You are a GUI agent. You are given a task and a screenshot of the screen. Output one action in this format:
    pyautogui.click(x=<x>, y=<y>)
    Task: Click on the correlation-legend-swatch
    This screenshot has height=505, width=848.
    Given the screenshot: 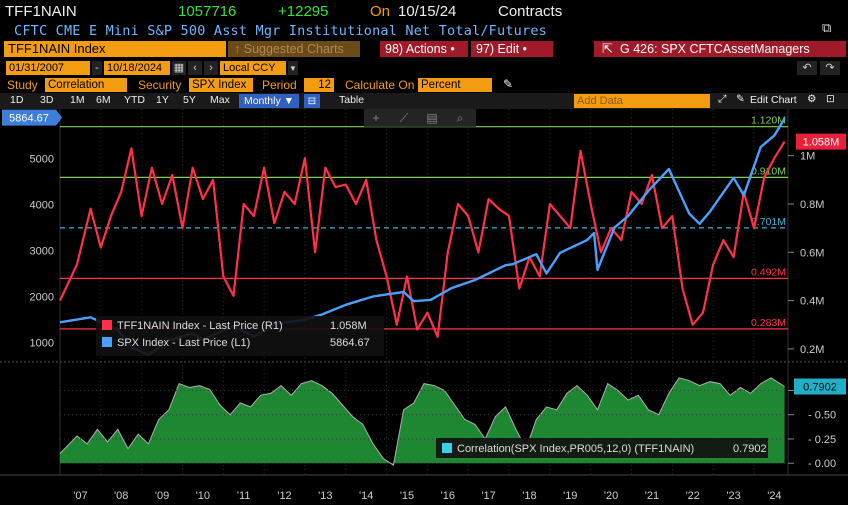 What is the action you would take?
    pyautogui.click(x=447, y=448)
    